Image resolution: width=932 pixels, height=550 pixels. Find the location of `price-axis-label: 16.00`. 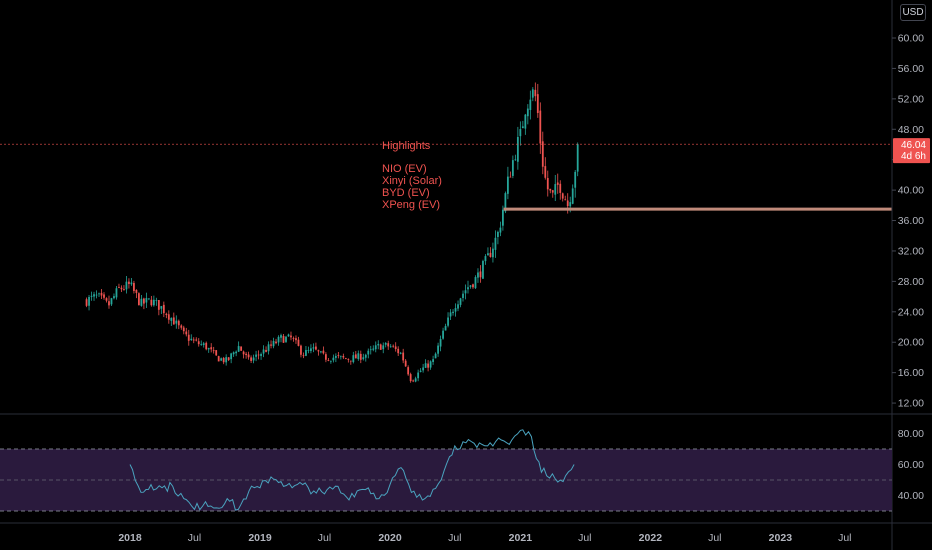

price-axis-label: 16.00 is located at coordinates (911, 373).